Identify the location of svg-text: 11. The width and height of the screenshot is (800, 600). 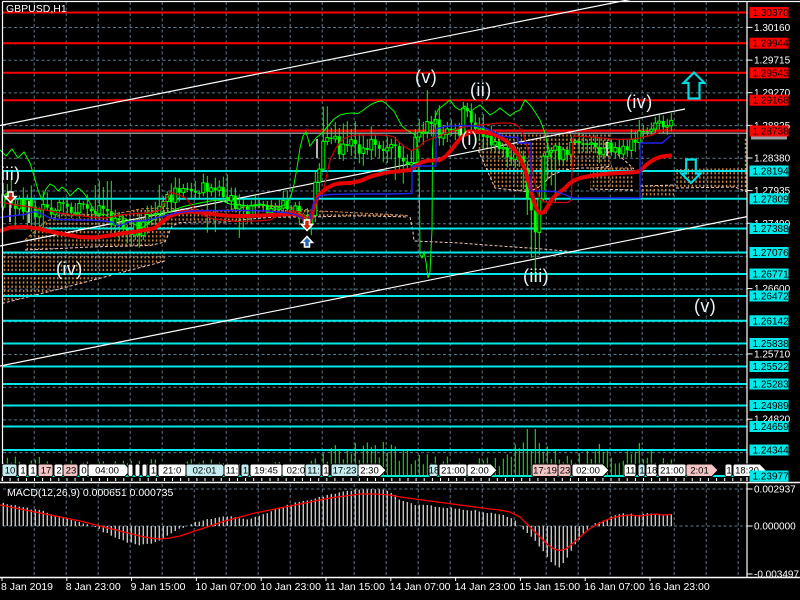
(631, 471).